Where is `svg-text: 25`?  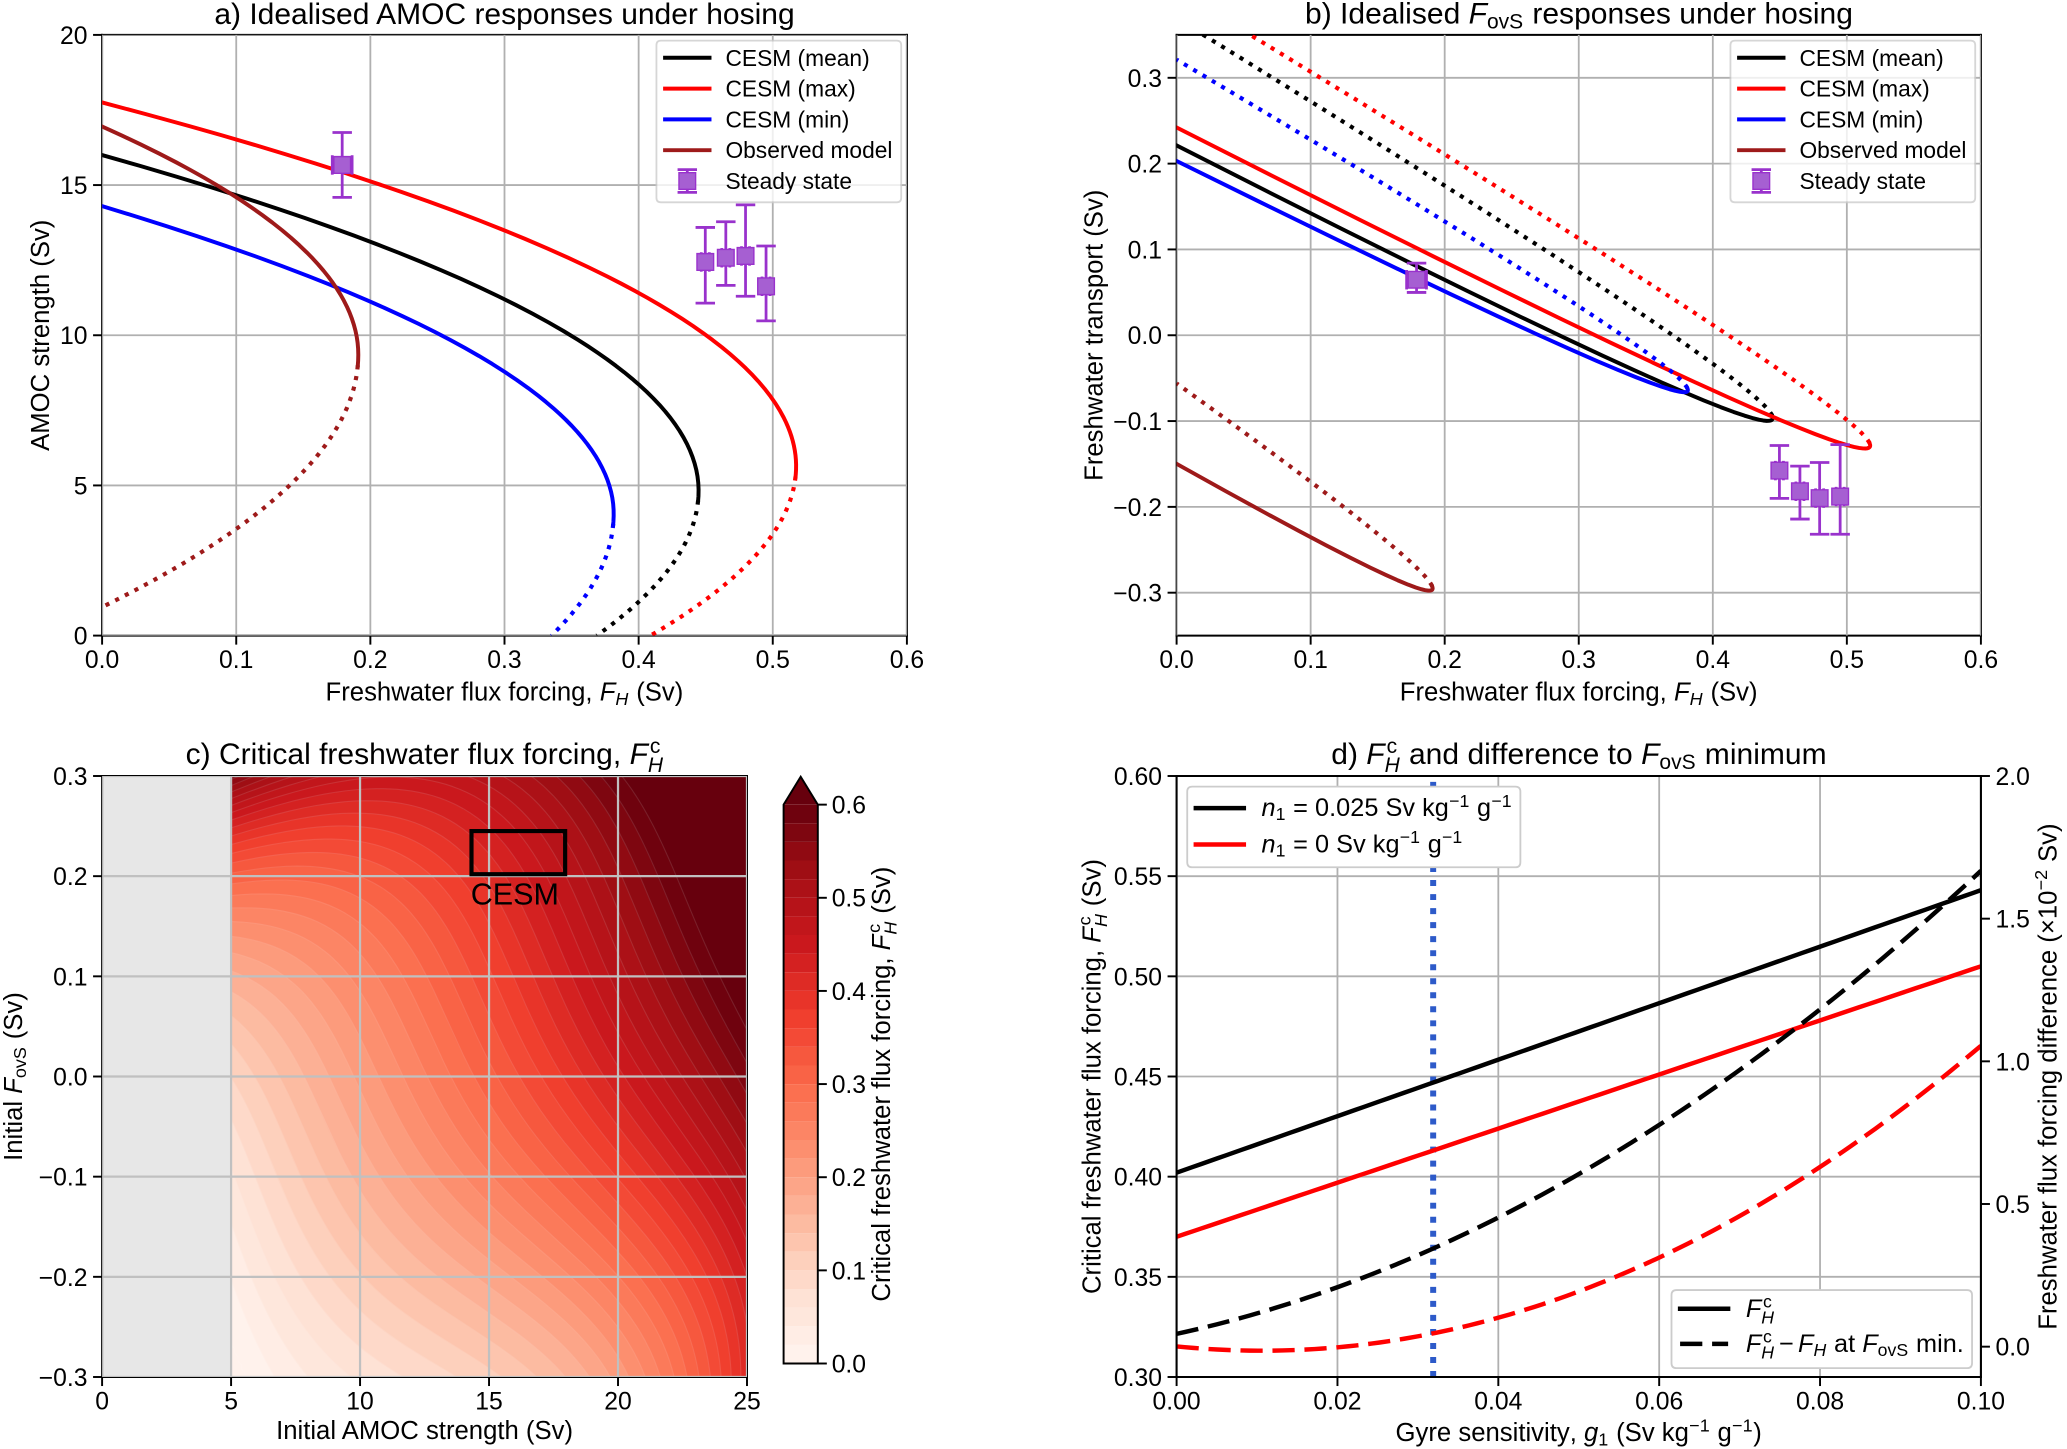
svg-text: 25 is located at coordinates (747, 1402).